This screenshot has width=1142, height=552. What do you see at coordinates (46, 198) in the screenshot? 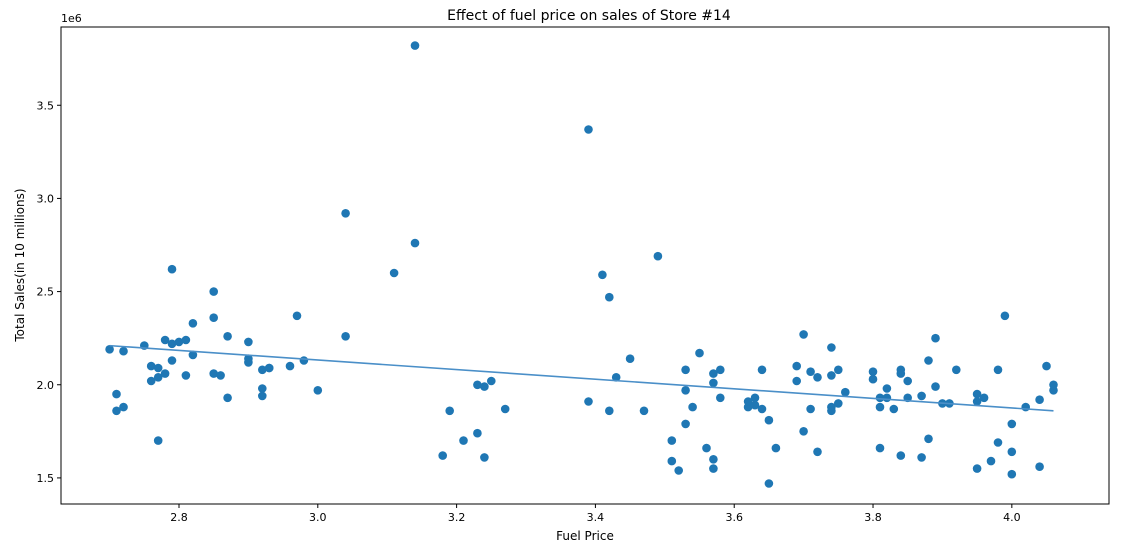
I see `y-tick-label: 3.0` at bounding box center [46, 198].